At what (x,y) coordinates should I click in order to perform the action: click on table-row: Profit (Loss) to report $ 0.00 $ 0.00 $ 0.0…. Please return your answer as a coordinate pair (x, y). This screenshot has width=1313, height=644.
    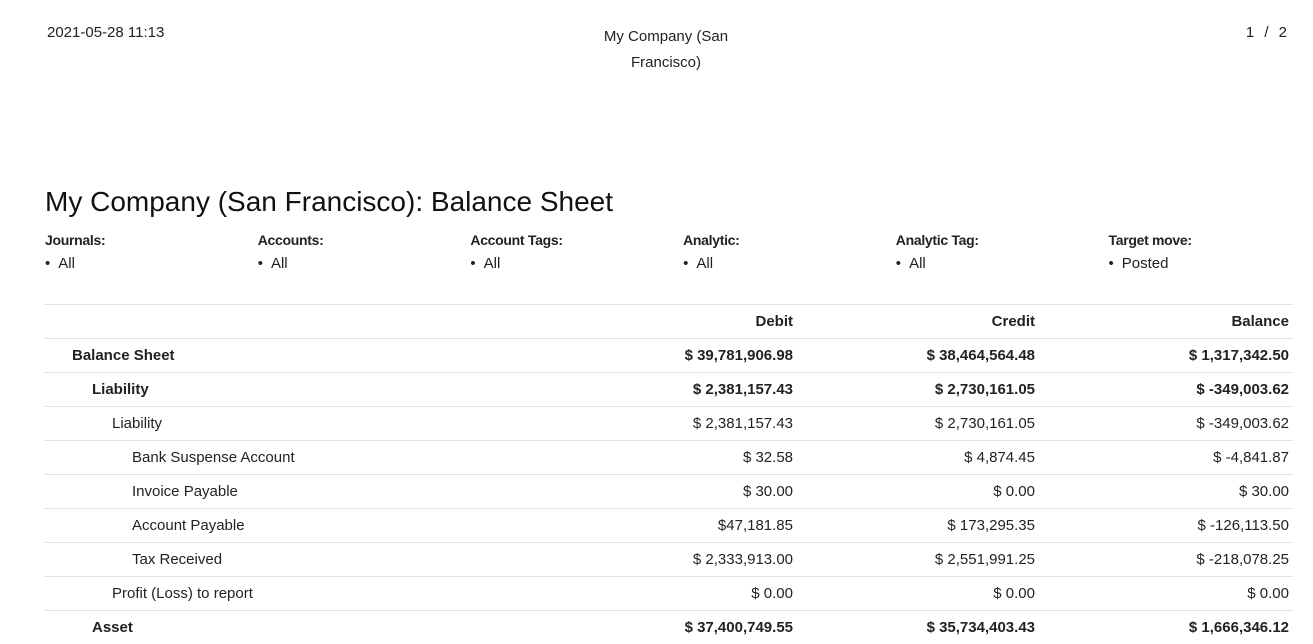
    Looking at the image, I should click on (668, 593).